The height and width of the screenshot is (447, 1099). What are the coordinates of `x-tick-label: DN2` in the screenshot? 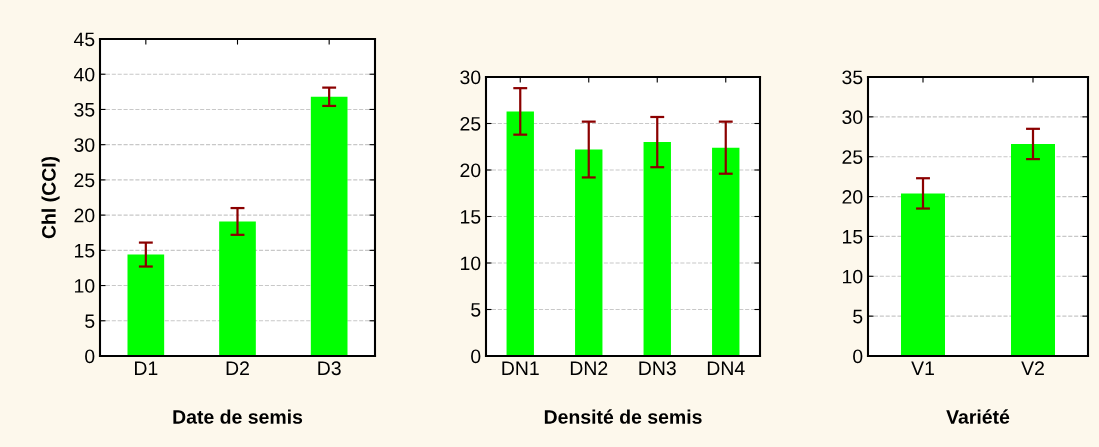 It's located at (589, 368).